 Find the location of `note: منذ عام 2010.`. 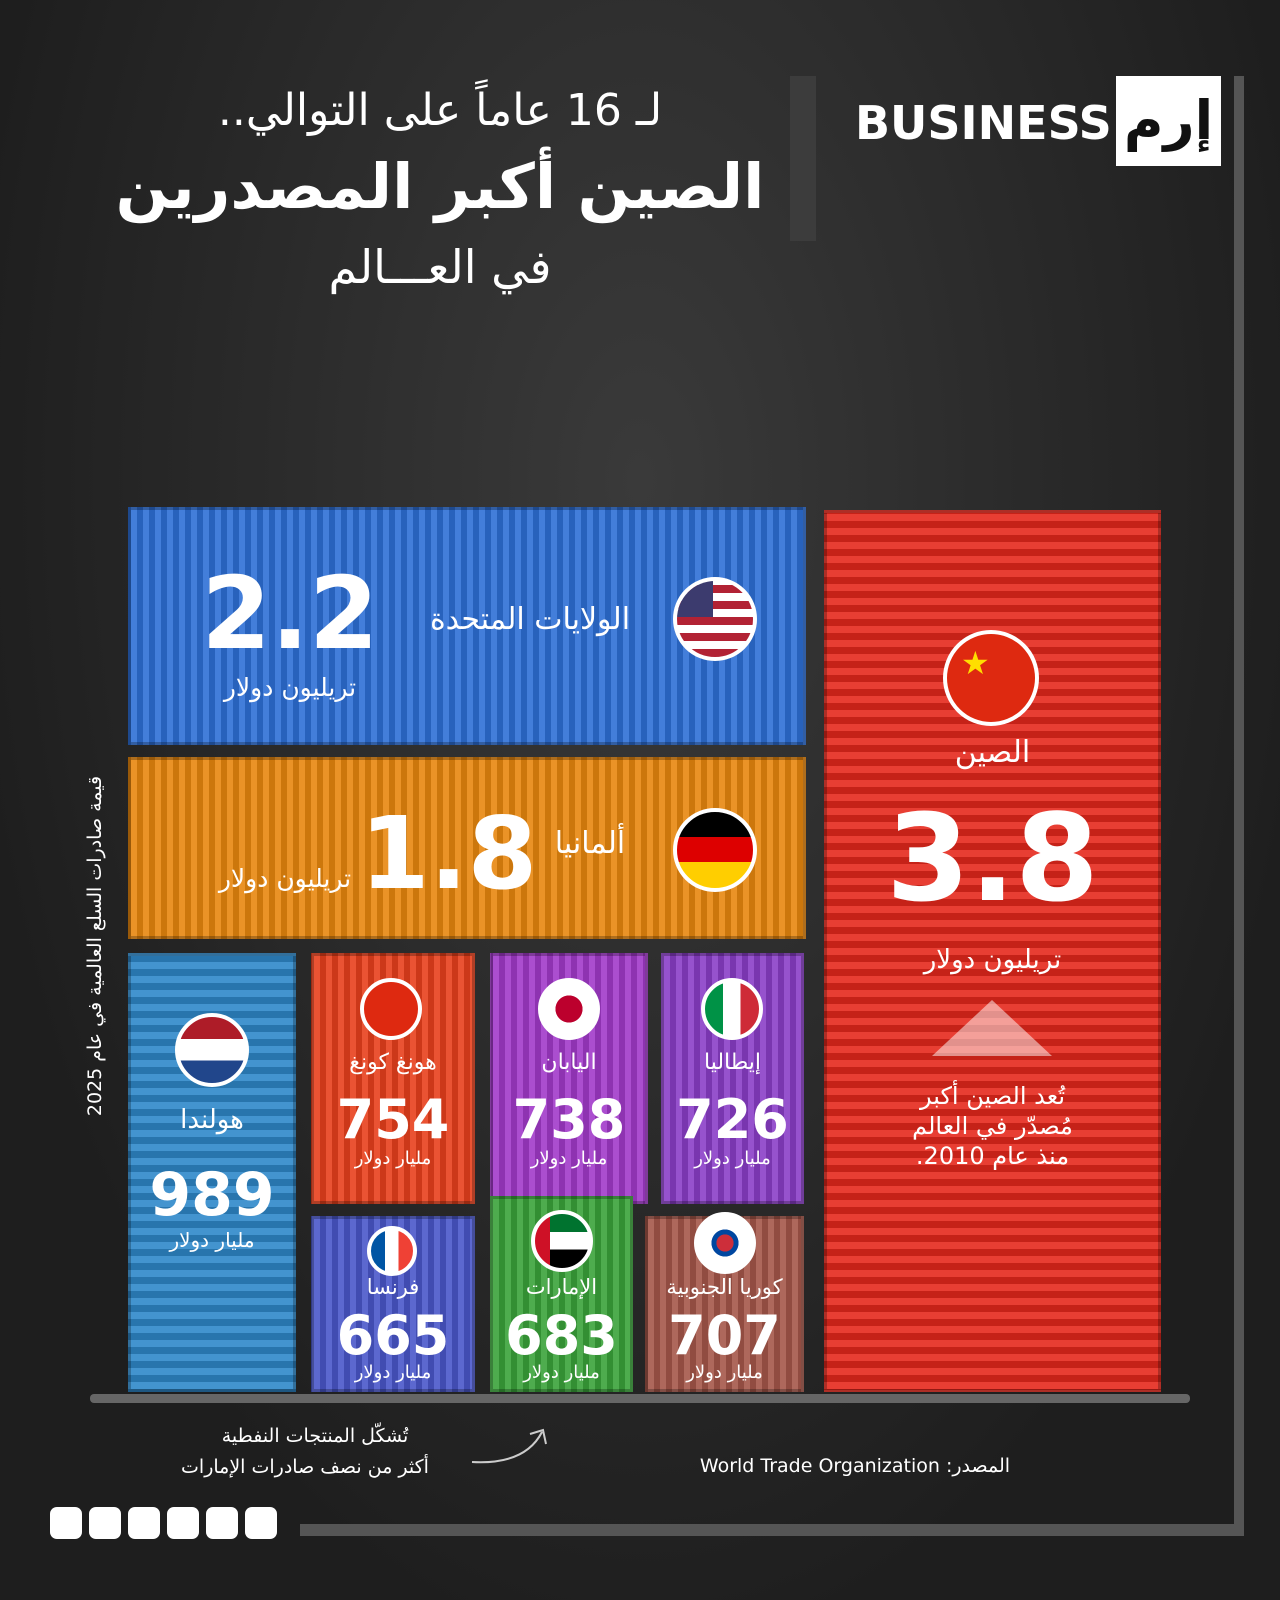

note: منذ عام 2010. is located at coordinates (992, 1156).